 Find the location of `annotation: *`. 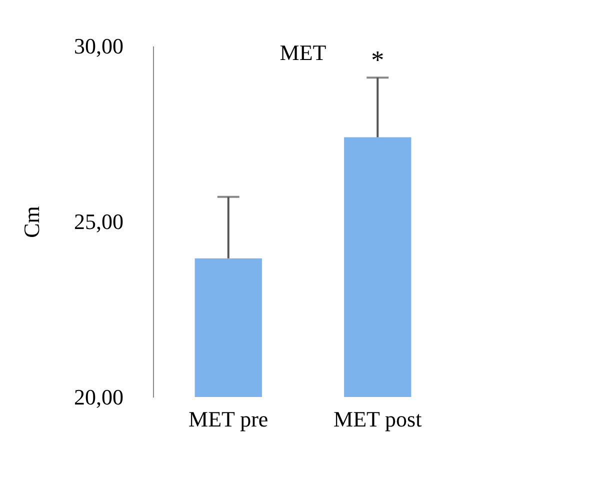

annotation: * is located at coordinates (377, 60).